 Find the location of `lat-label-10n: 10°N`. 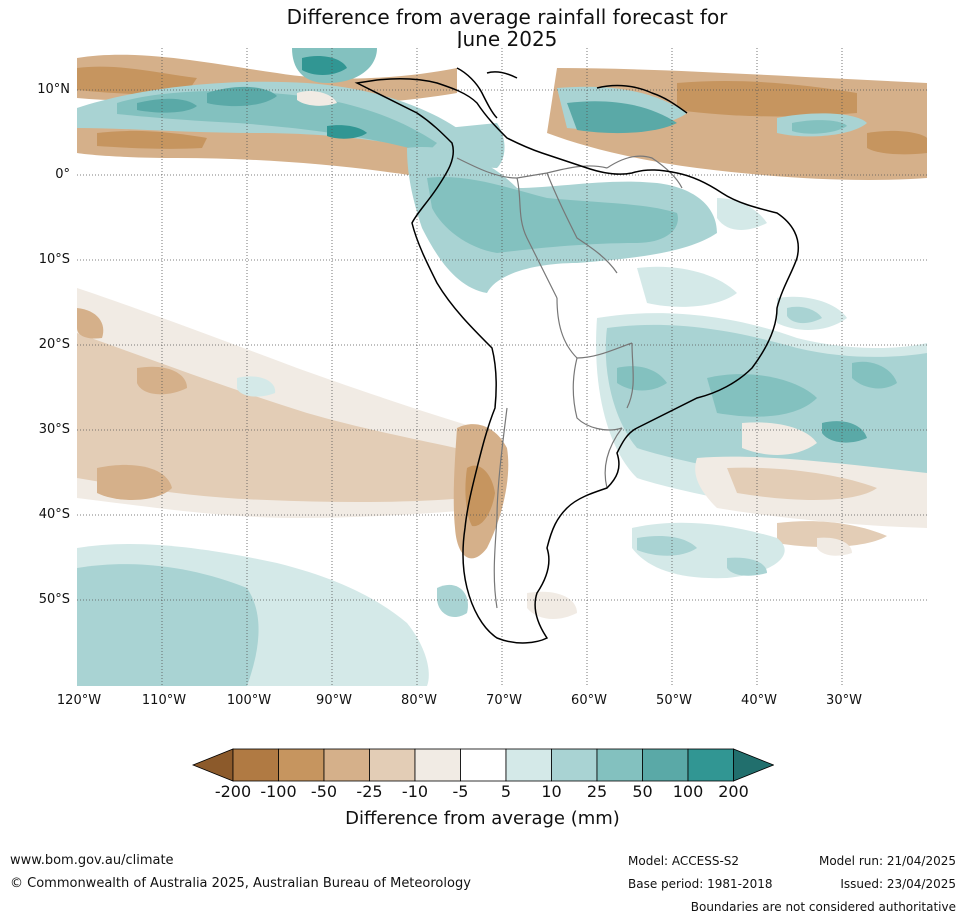

lat-label-10n: 10°N is located at coordinates (53, 89).